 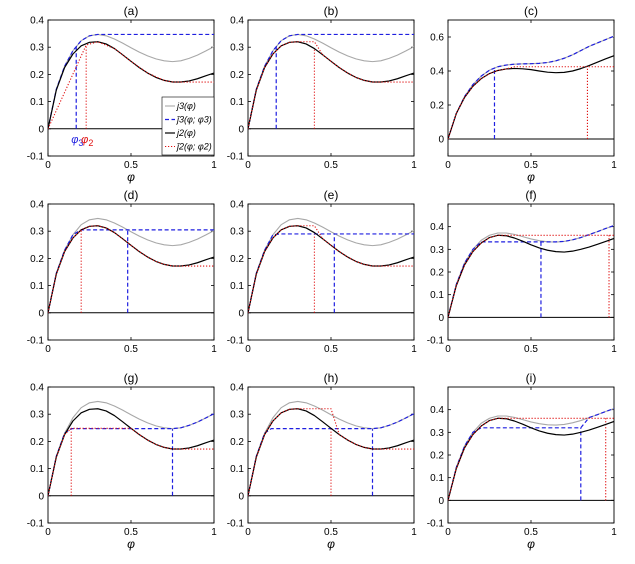 What do you see at coordinates (331, 195) in the screenshot?
I see `panel-title: (e)` at bounding box center [331, 195].